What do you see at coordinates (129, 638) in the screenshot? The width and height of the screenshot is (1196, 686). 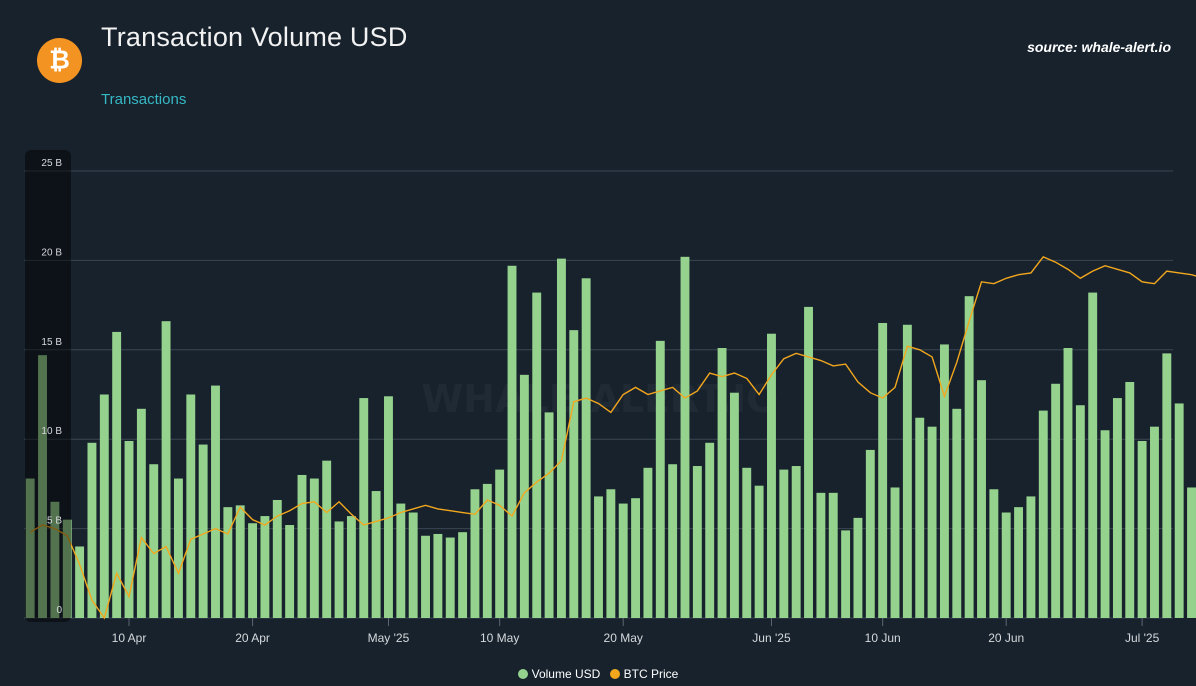 I see `x-tick-label: 10 Apr` at bounding box center [129, 638].